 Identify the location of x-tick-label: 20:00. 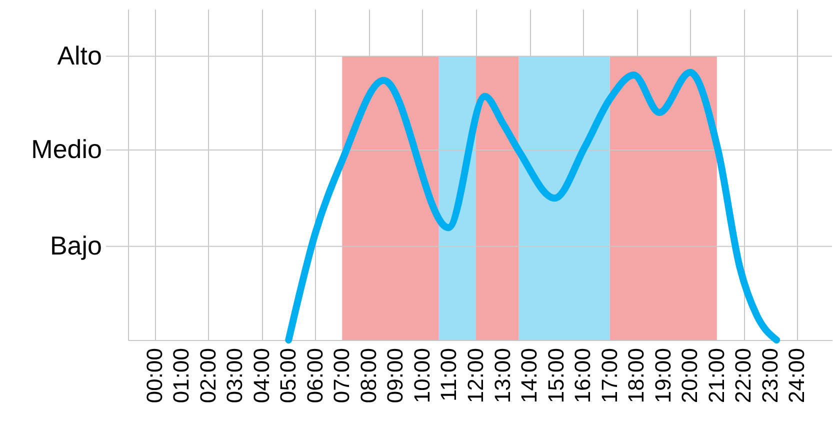
(689, 376).